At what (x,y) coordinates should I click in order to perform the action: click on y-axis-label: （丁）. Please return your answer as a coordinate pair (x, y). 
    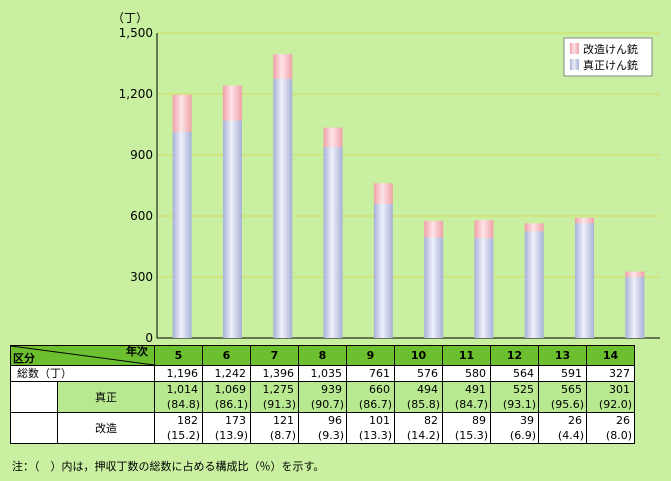
    Looking at the image, I should click on (130, 18).